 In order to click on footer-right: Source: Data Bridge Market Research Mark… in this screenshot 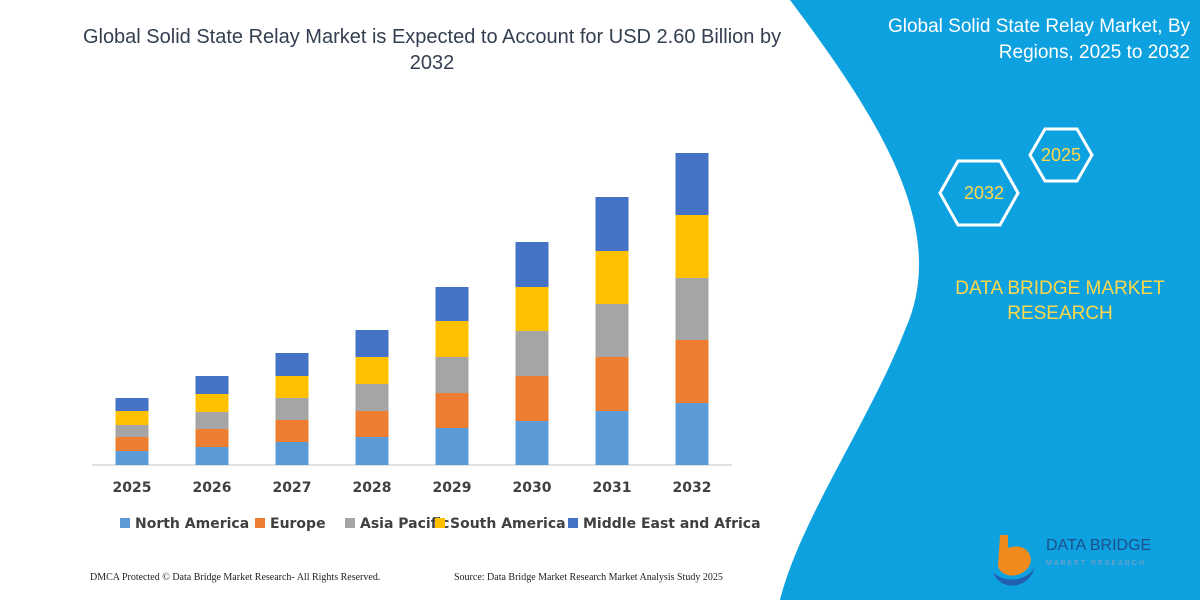, I will do `click(588, 577)`.